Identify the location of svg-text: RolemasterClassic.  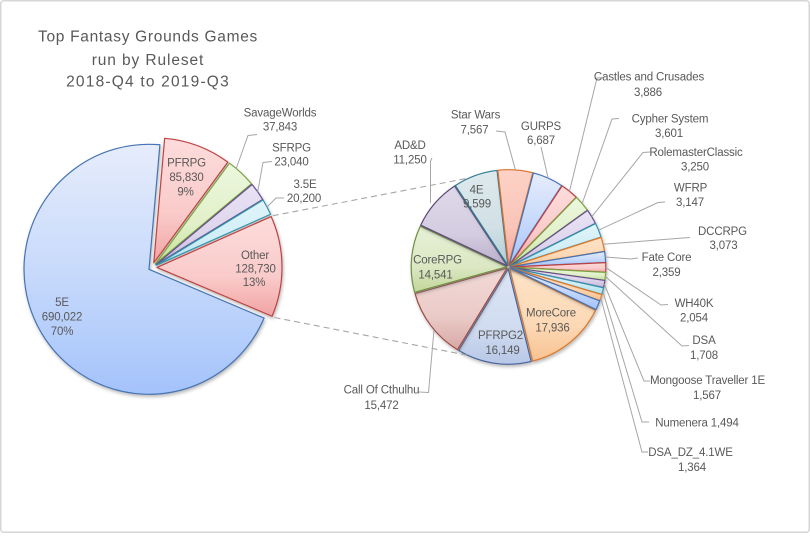
(696, 153).